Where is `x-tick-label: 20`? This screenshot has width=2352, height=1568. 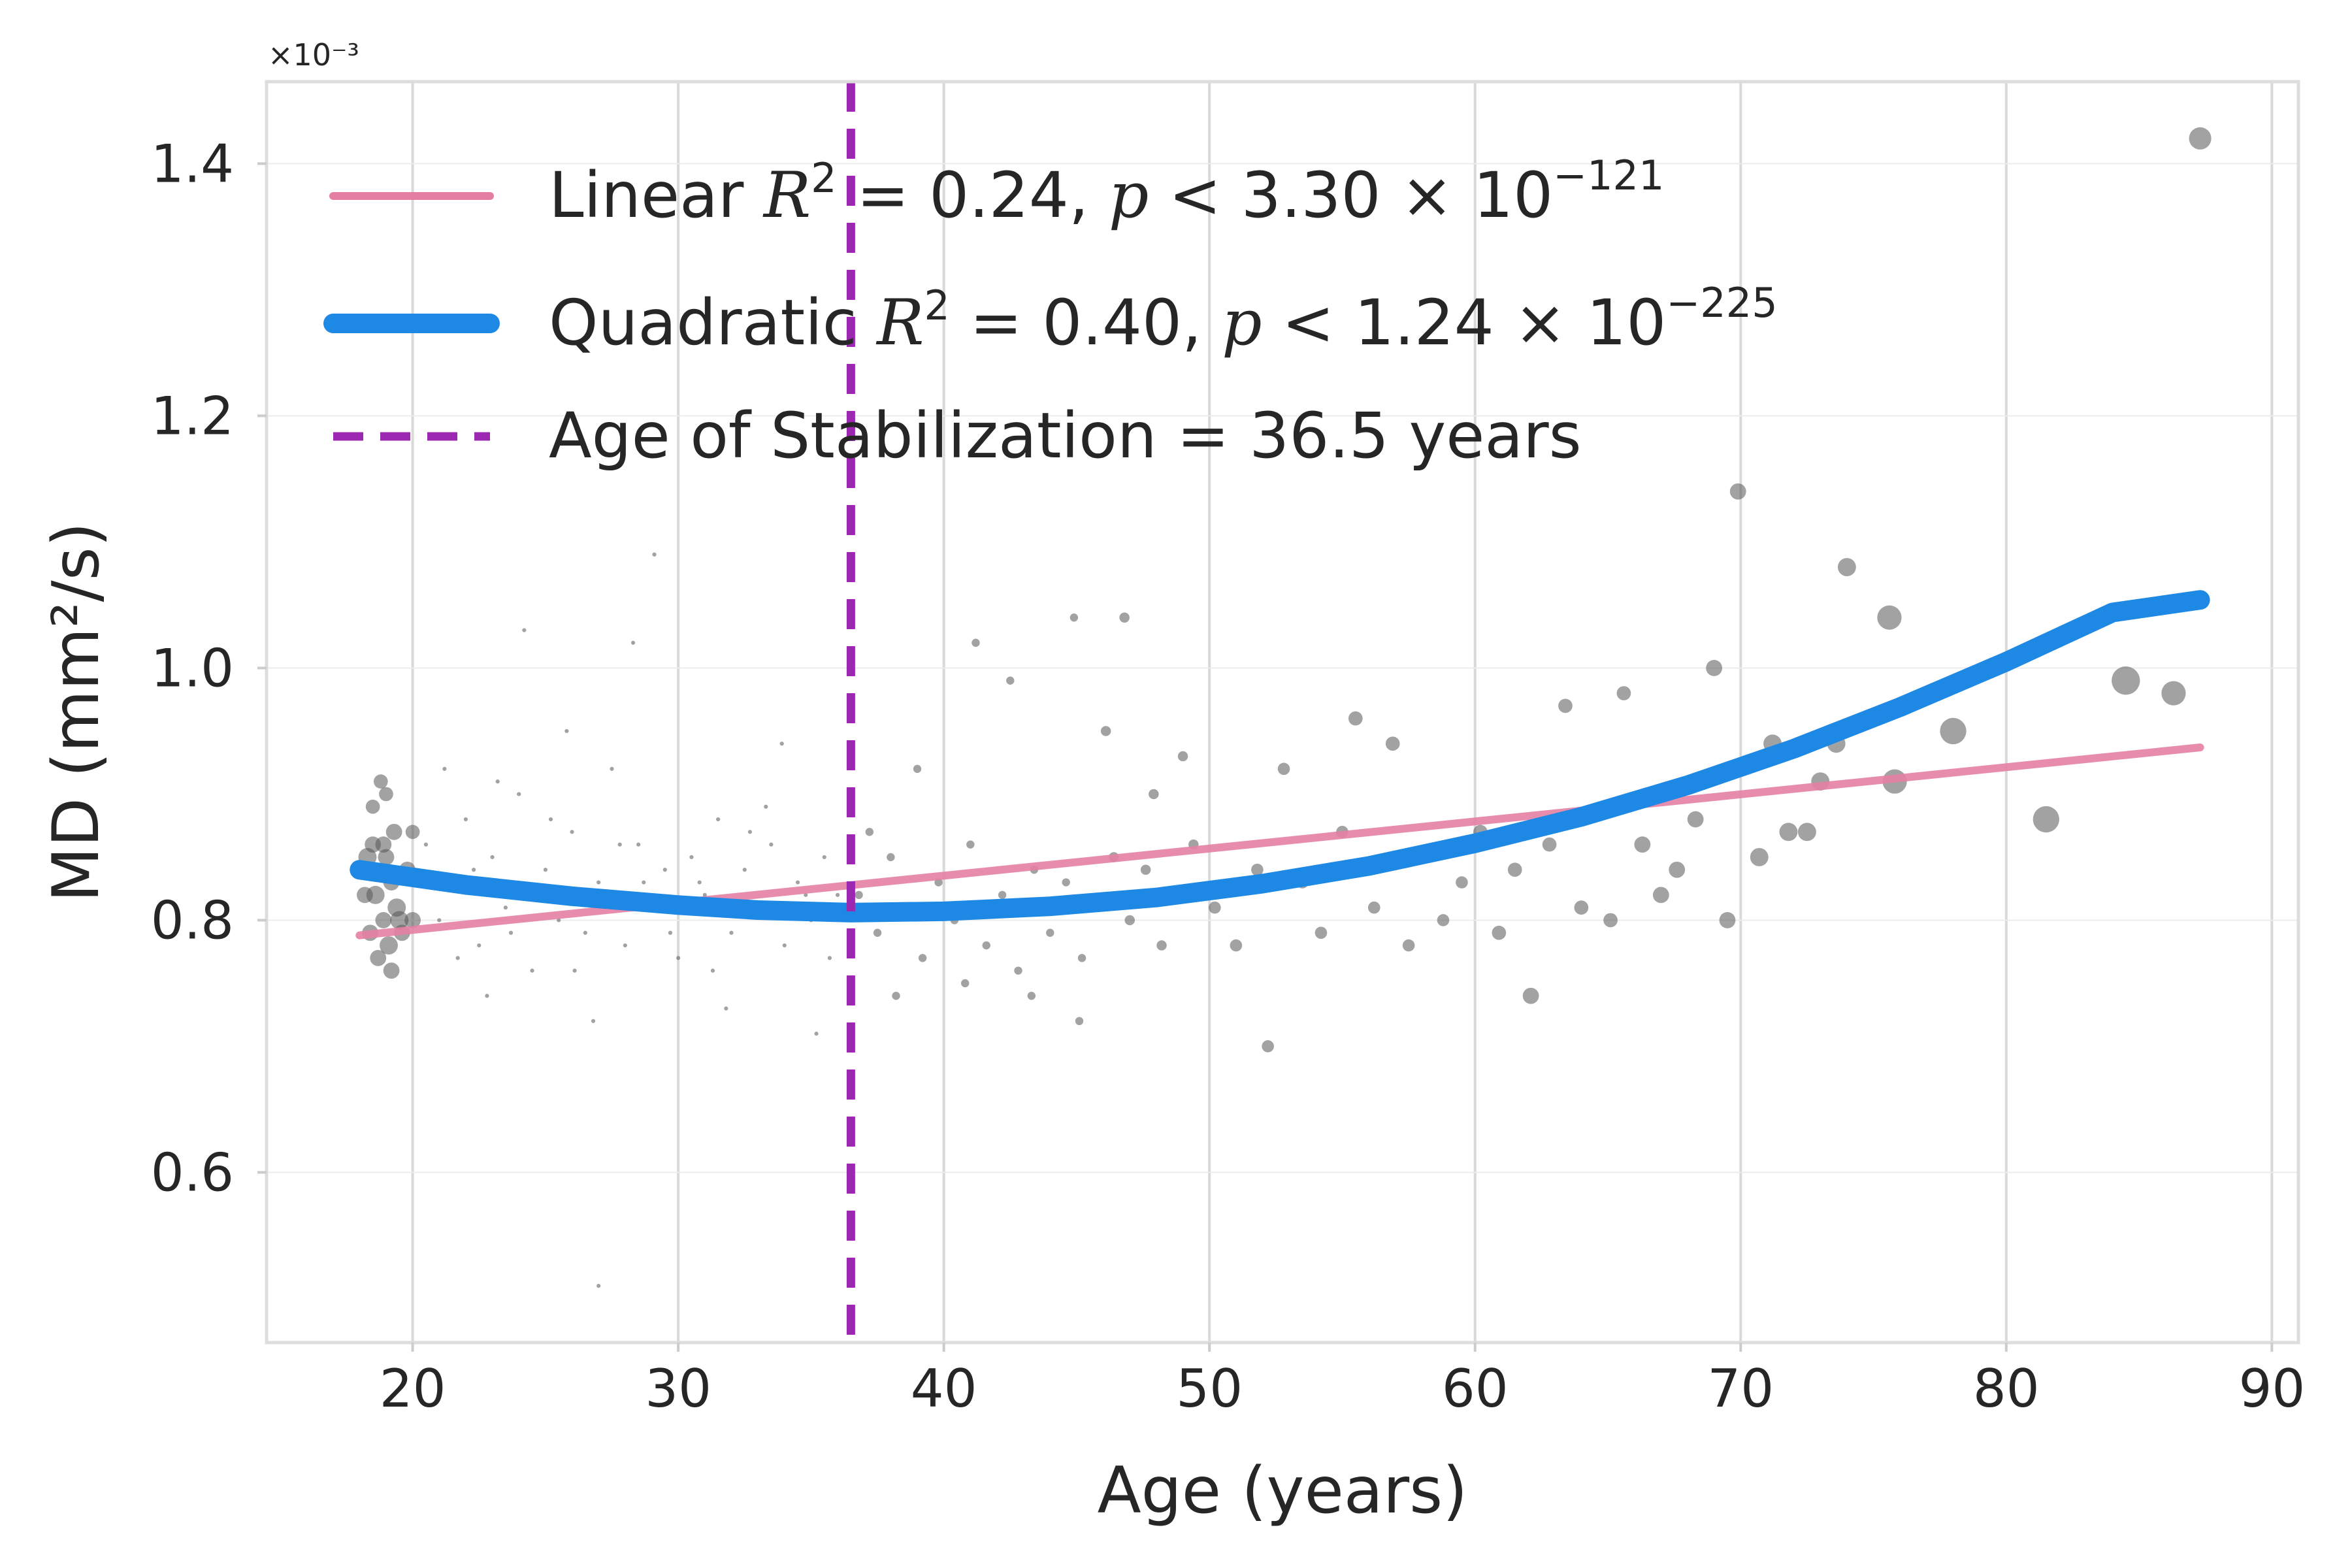
x-tick-label: 20 is located at coordinates (413, 1388).